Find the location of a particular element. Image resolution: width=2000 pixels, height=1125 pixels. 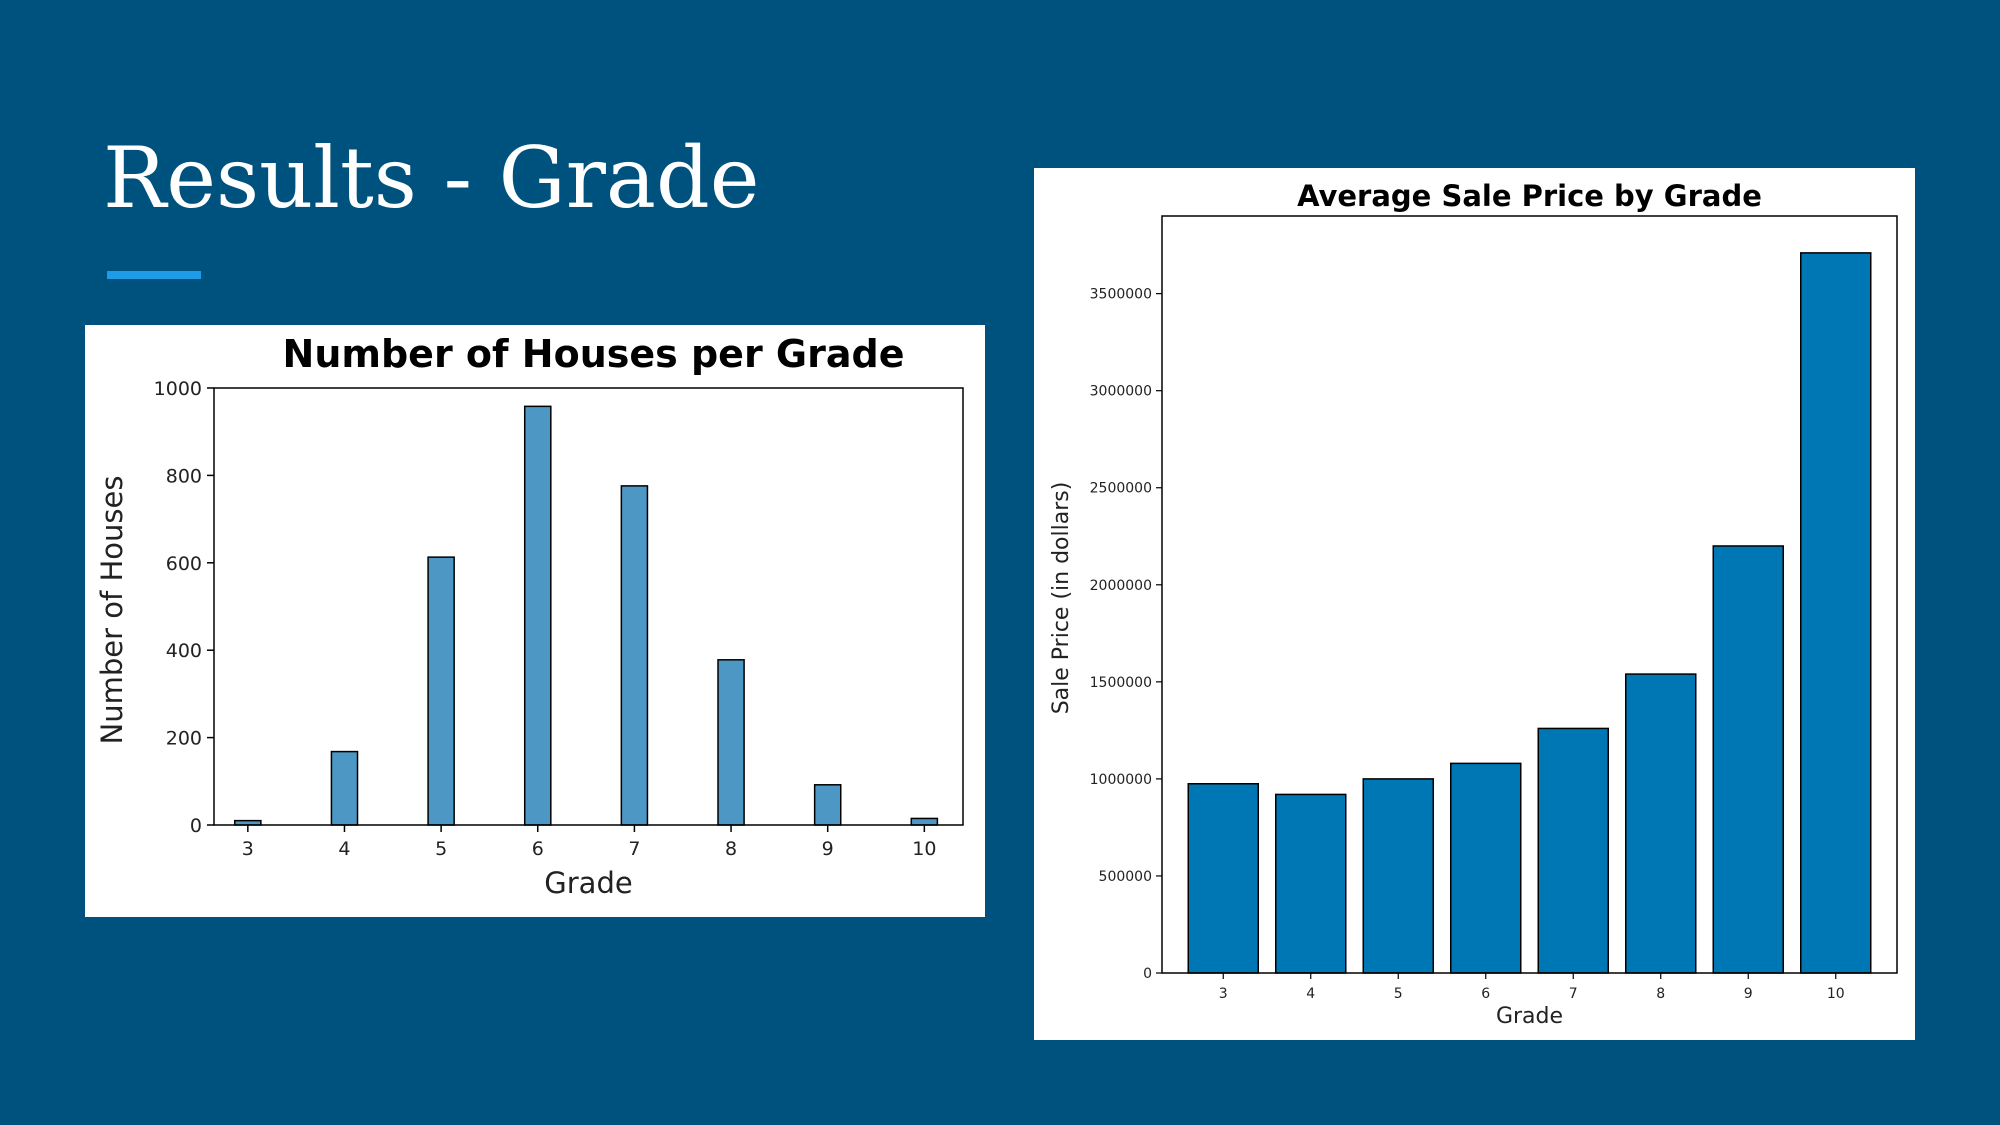

y-tick-label: 2500000 is located at coordinates (1121, 489).